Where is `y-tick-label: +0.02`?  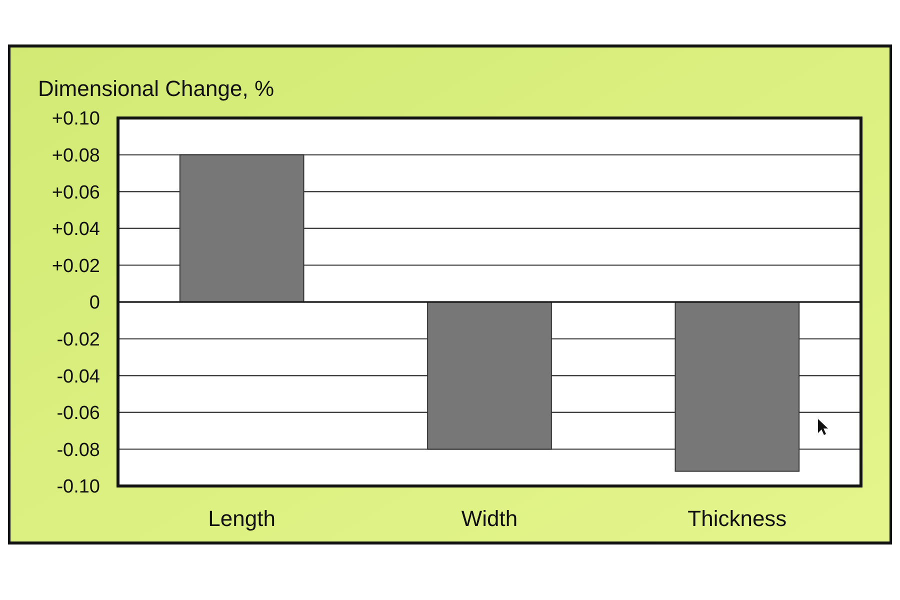
y-tick-label: +0.02 is located at coordinates (76, 266).